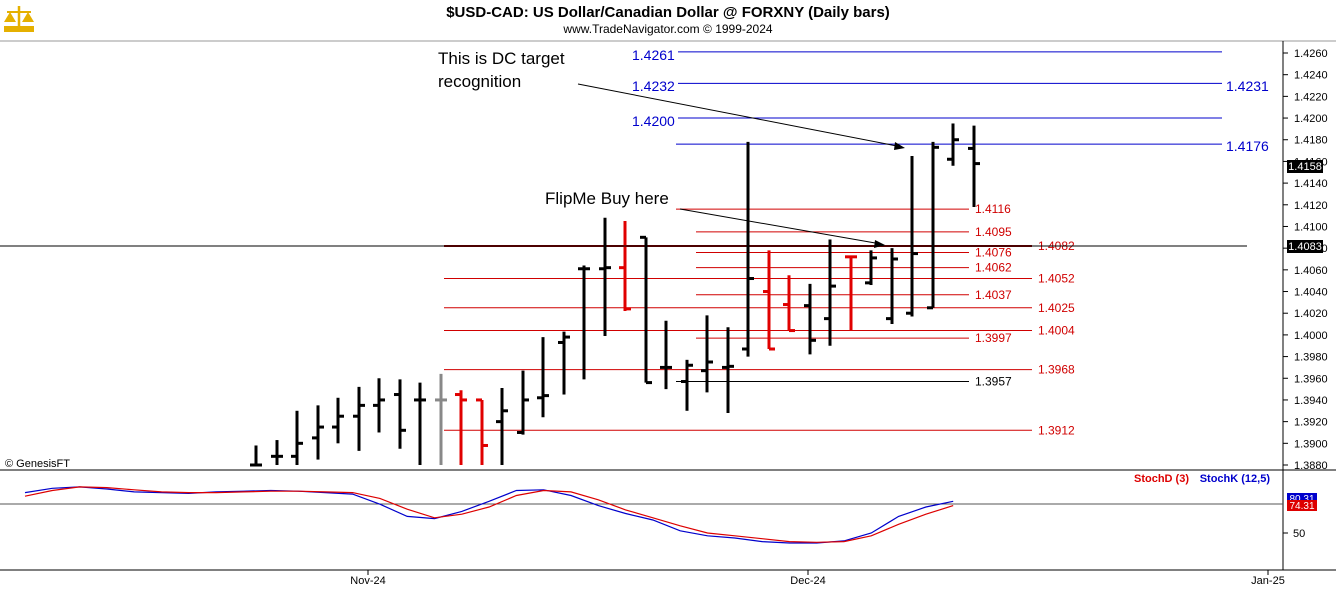 The width and height of the screenshot is (1336, 591). What do you see at coordinates (607, 198) in the screenshot?
I see `annotation-flipme: FlipMe Buy here` at bounding box center [607, 198].